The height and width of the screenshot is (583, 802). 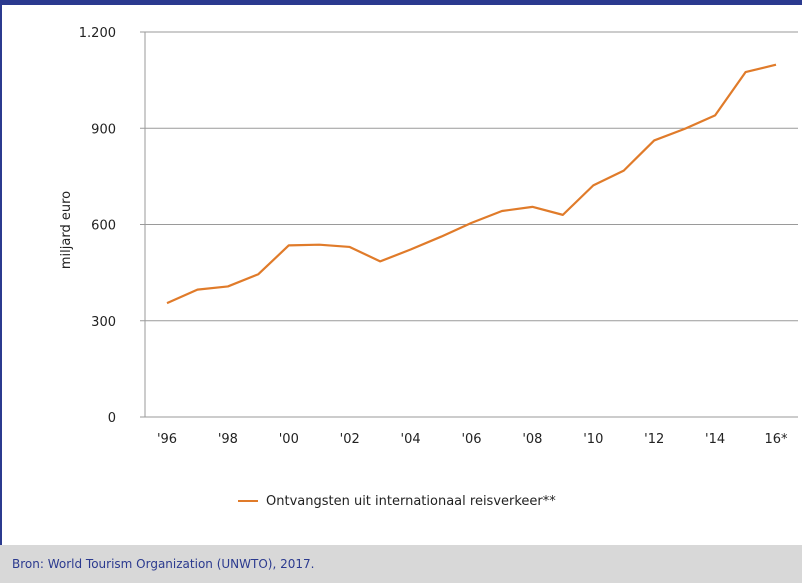 I want to click on y-tick-label: 900, so click(x=103, y=129).